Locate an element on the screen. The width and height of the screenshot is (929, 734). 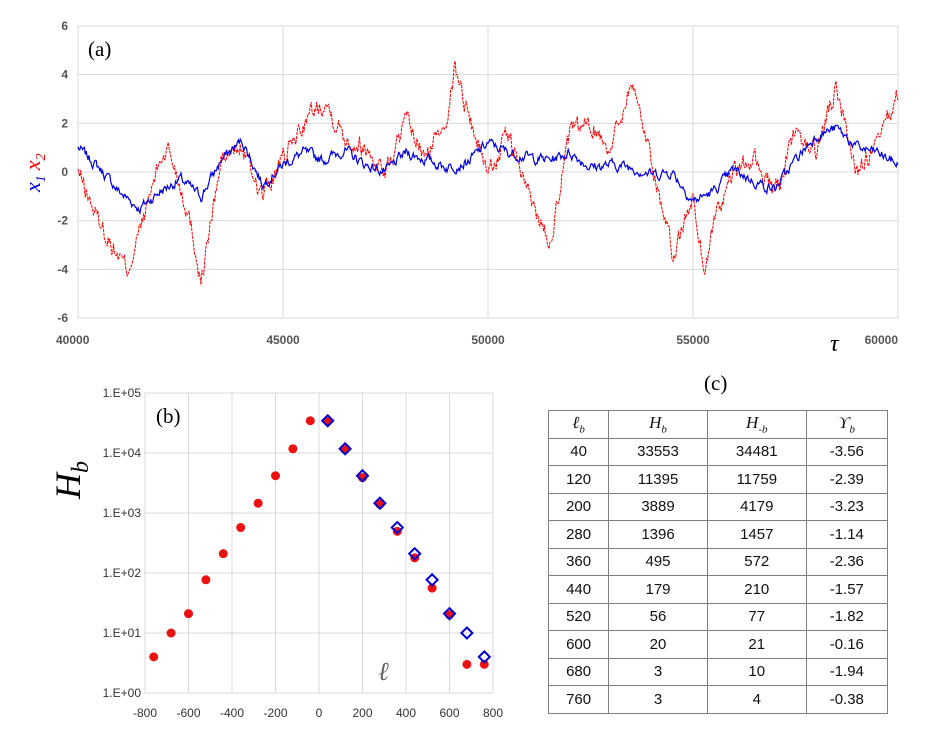
table-row: 200 3889 4179 -3.23 is located at coordinates (718, 506).